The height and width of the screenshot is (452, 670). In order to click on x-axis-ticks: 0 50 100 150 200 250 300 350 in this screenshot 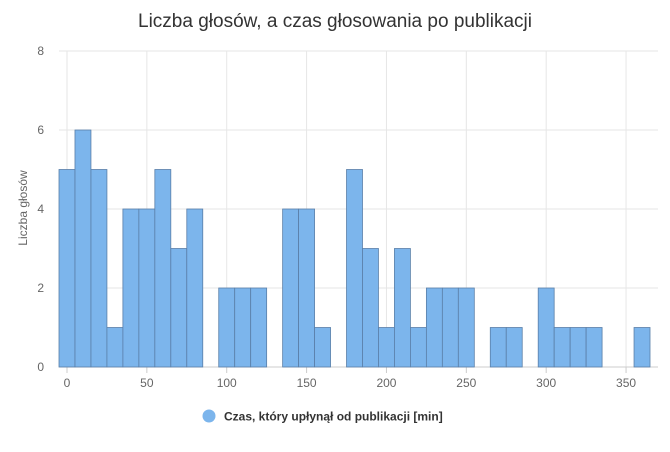, I will do `click(350, 383)`.